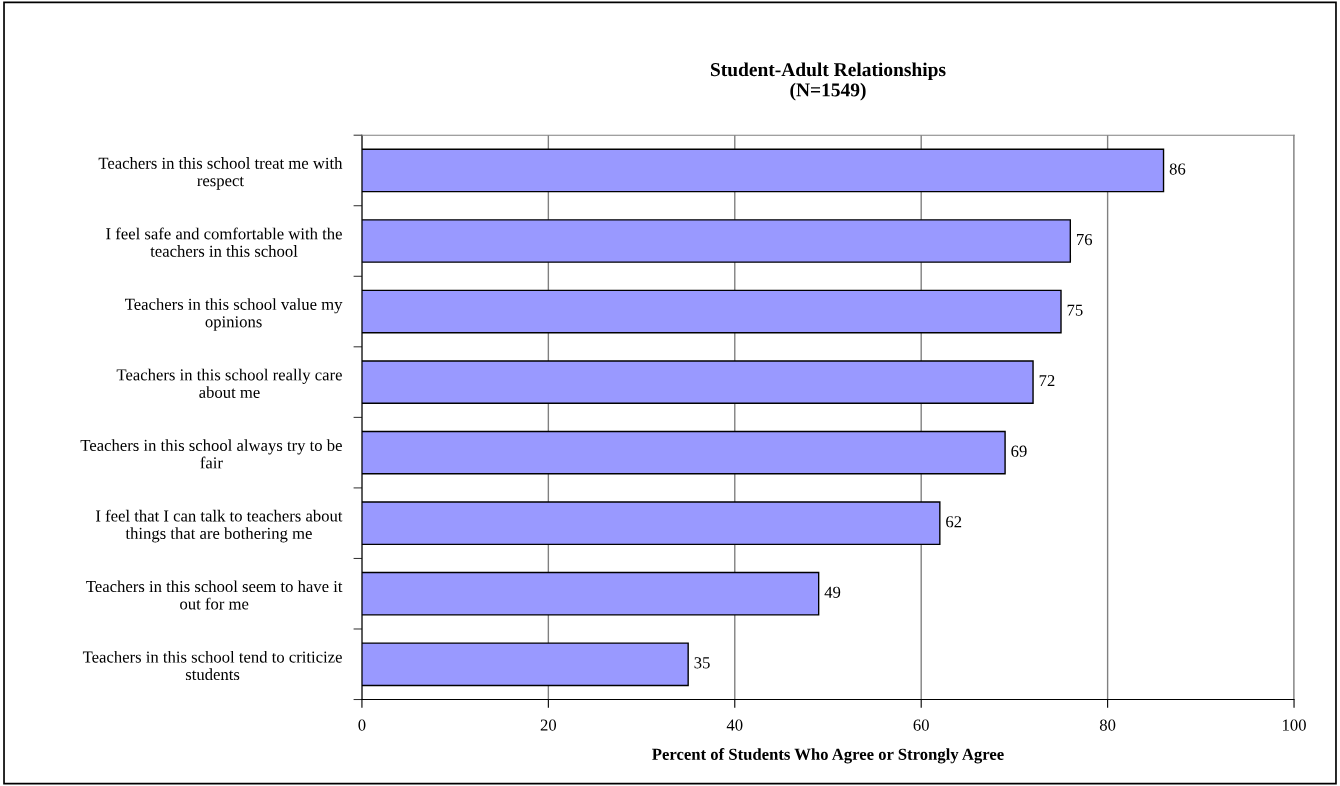 Image resolution: width=1340 pixels, height=786 pixels. What do you see at coordinates (1177, 169) in the screenshot?
I see `data-label: 86` at bounding box center [1177, 169].